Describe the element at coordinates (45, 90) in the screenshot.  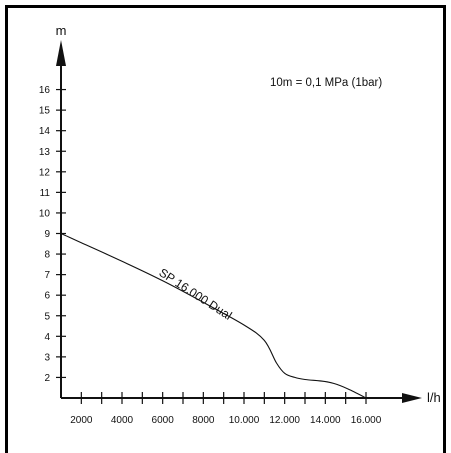
I see `y-tick-label: 16` at that location.